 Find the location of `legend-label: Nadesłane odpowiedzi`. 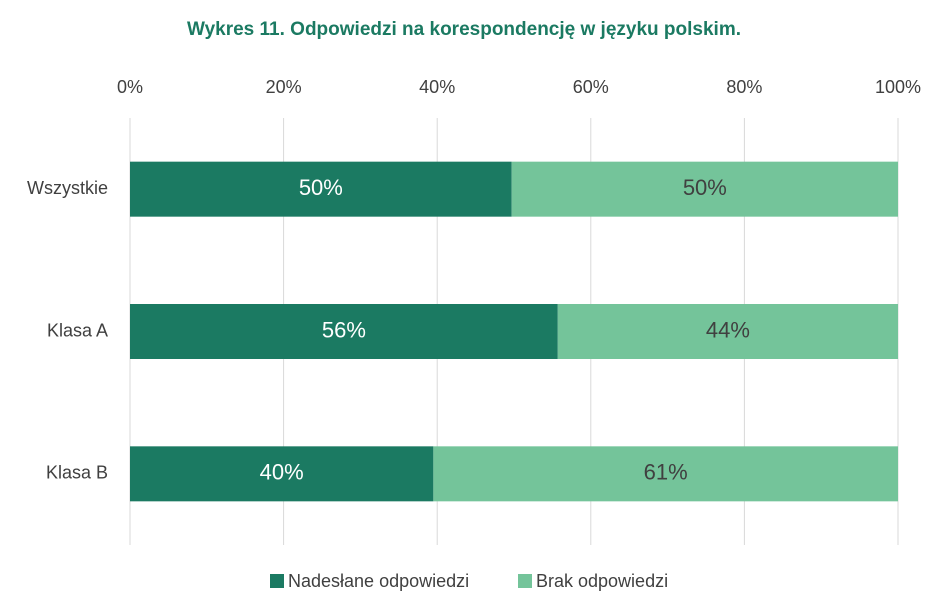

legend-label: Nadesłane odpowiedzi is located at coordinates (378, 581).